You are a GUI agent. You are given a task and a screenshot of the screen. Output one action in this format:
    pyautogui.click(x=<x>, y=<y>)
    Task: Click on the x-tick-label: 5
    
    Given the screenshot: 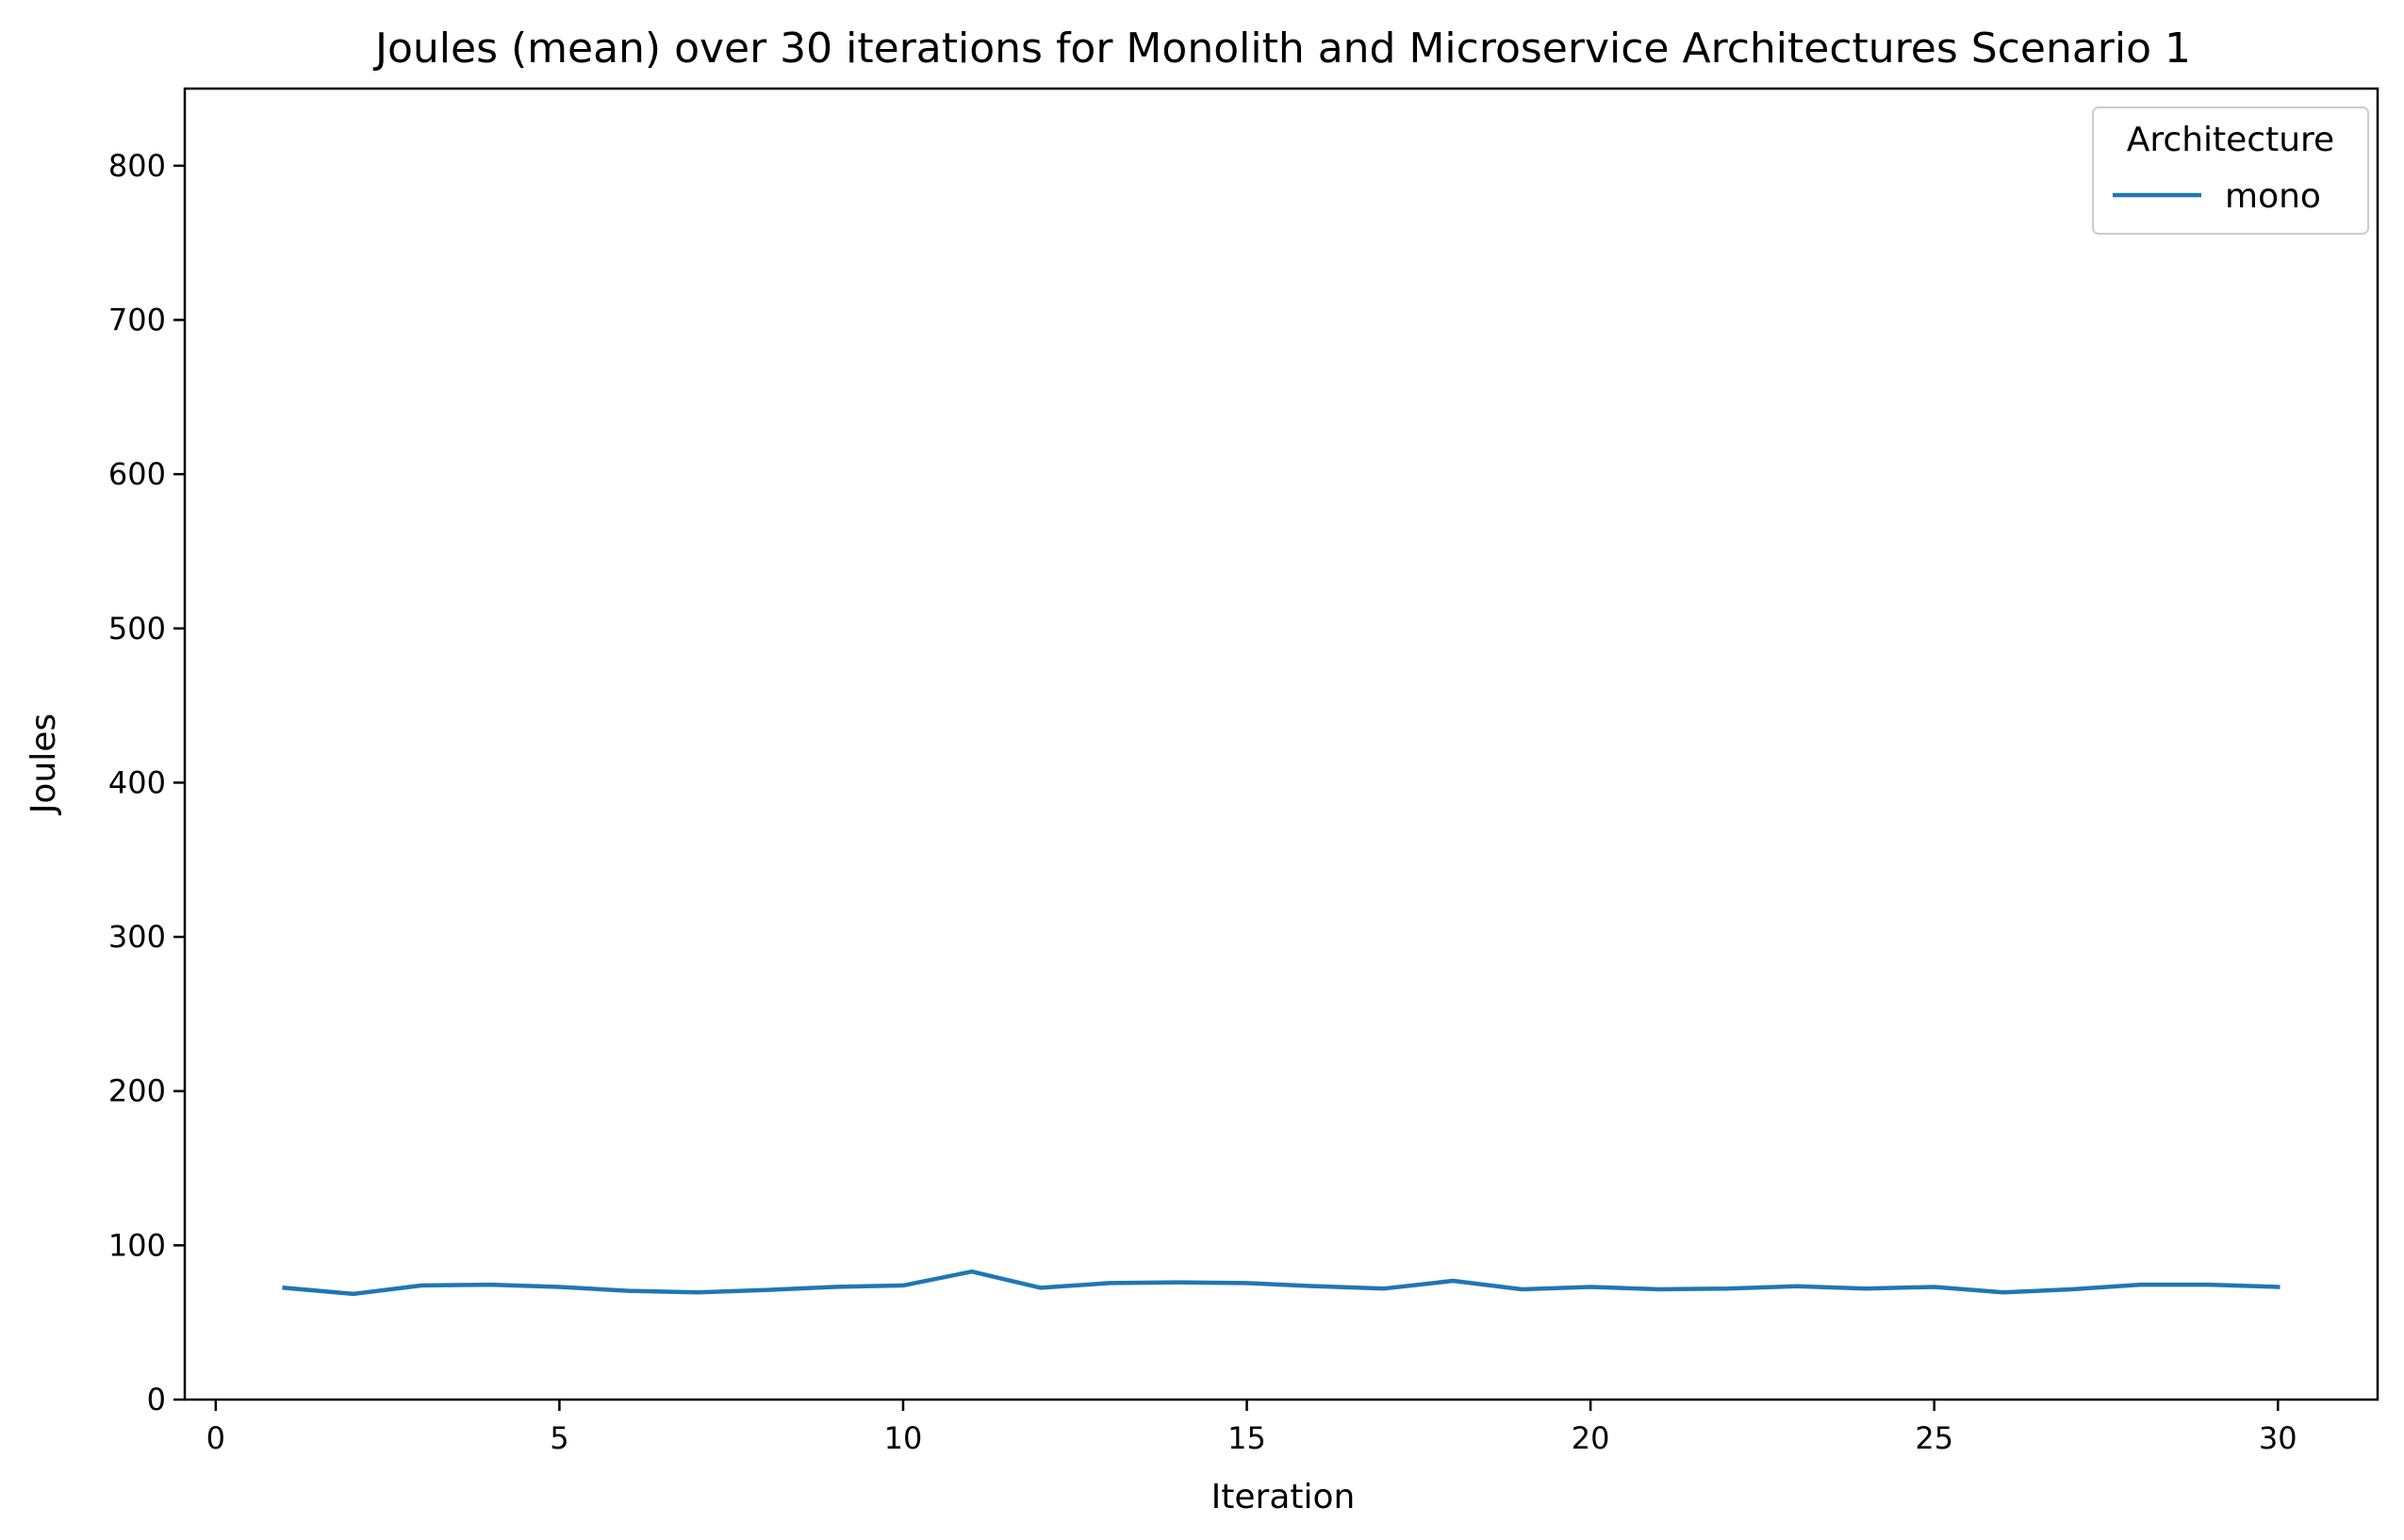 What is the action you would take?
    pyautogui.click(x=559, y=1438)
    